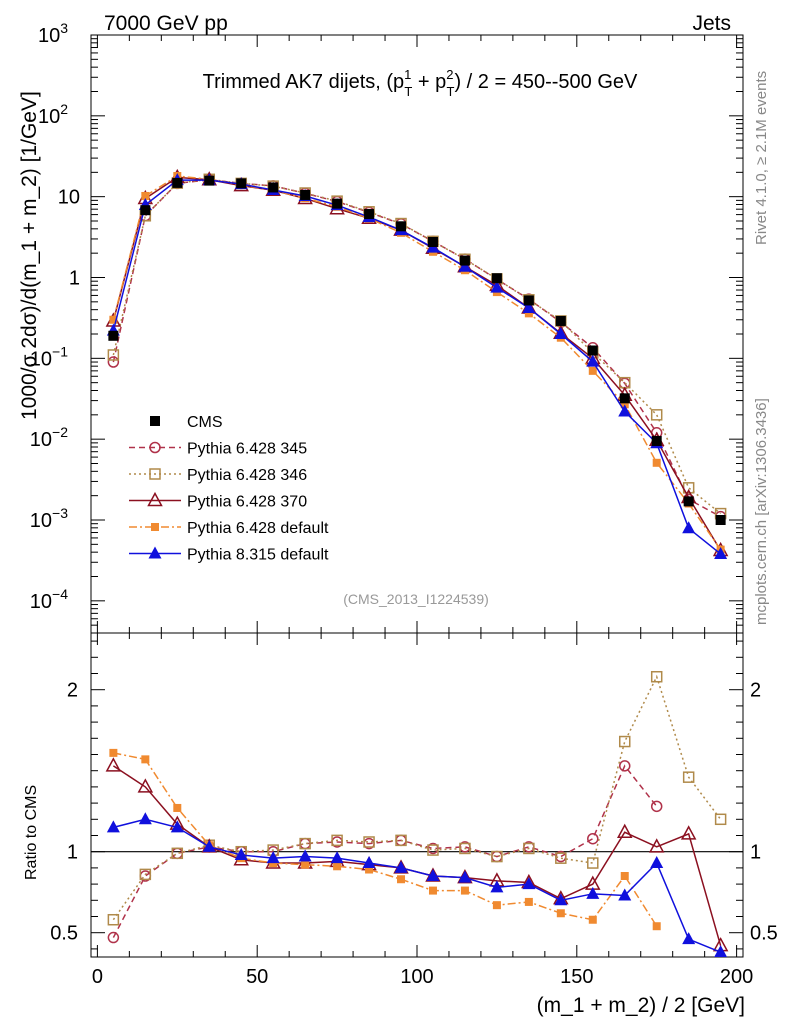  I want to click on title-prefix: Trimmed AK7 dijets, (p, so click(304, 82).